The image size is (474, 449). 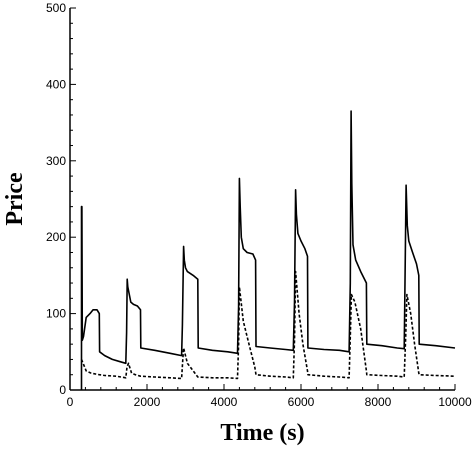 What do you see at coordinates (70, 402) in the screenshot?
I see `x-tick-label: 0` at bounding box center [70, 402].